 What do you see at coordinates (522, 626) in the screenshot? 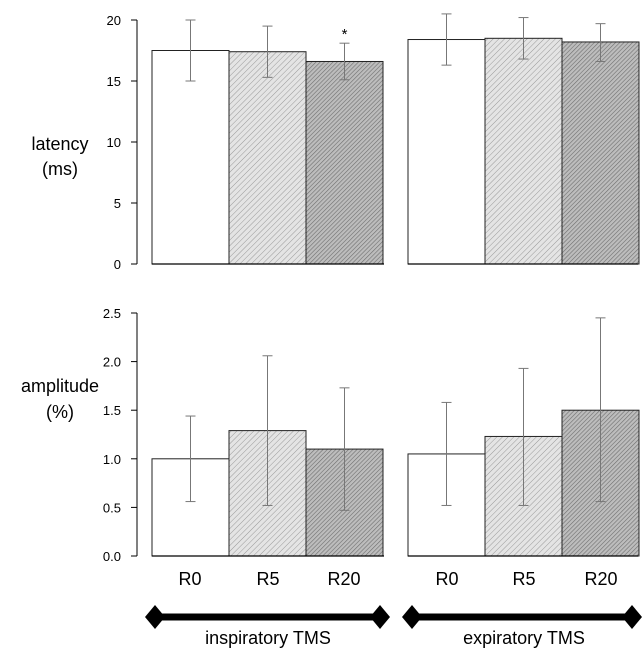
I see `expiratory-group-bar: expiratory TMS` at bounding box center [522, 626].